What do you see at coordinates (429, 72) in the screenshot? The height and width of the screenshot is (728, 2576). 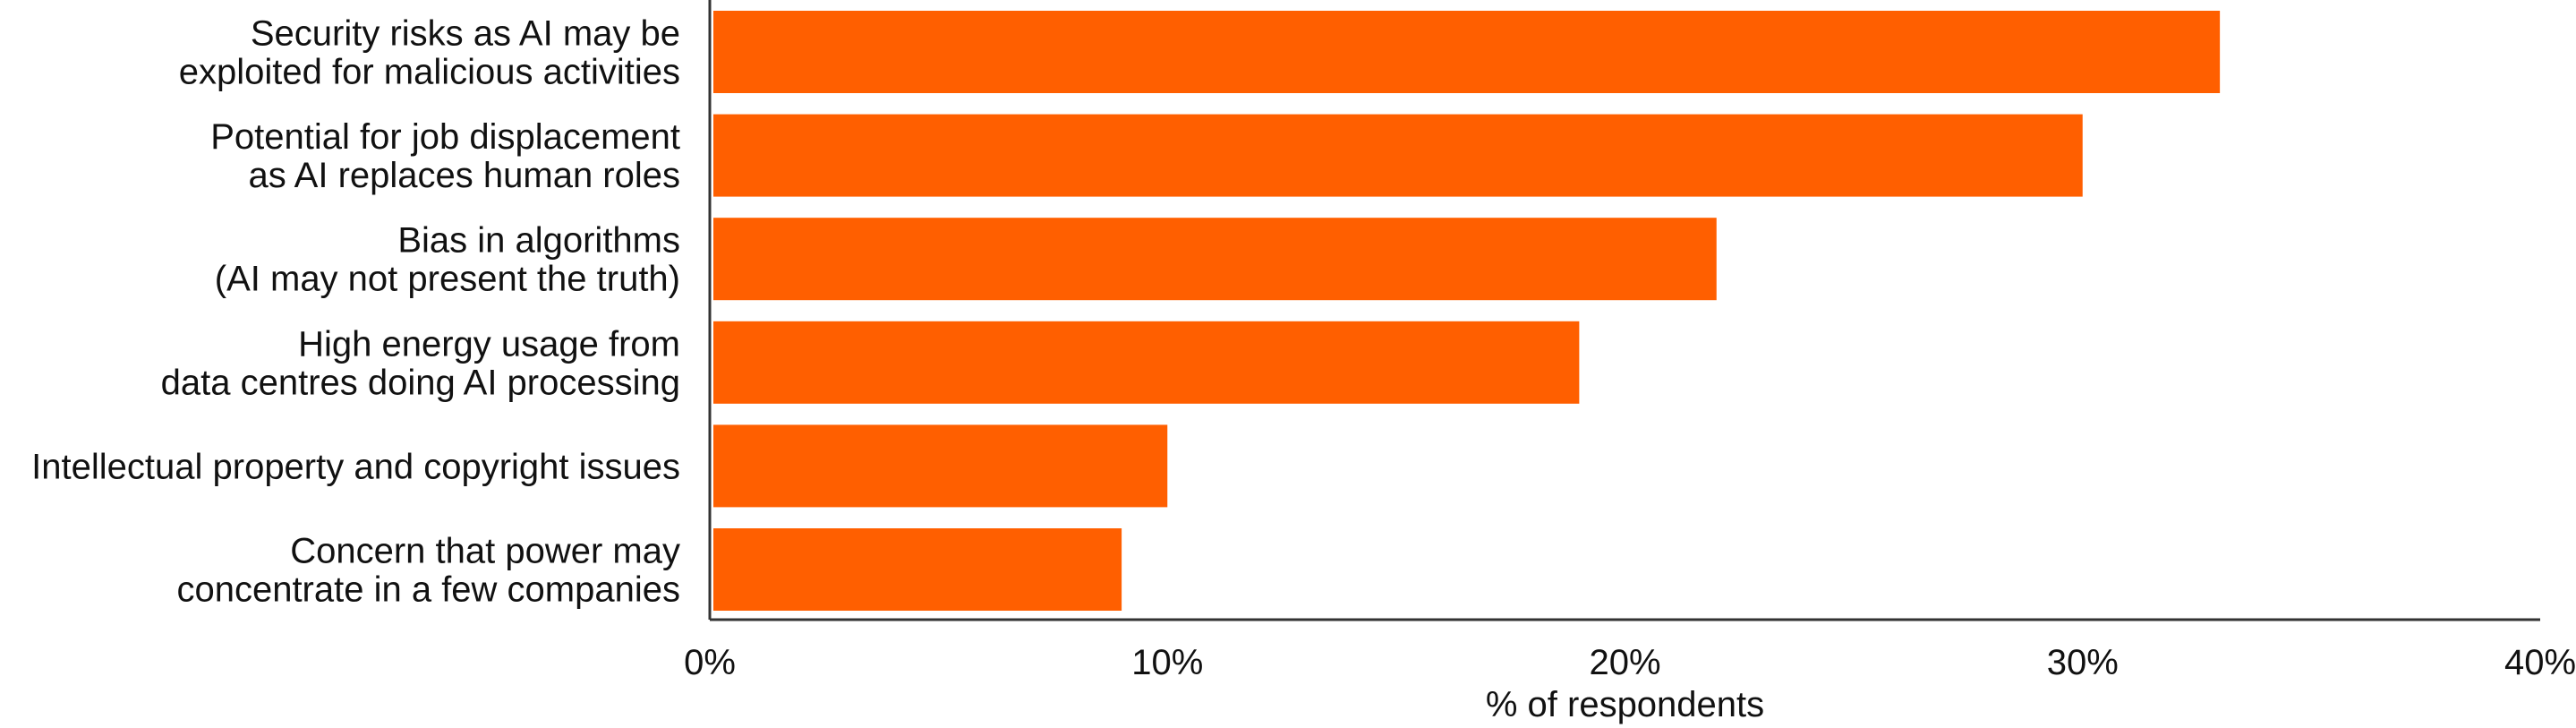 I see `category-label-line: exploited for malicious activities` at bounding box center [429, 72].